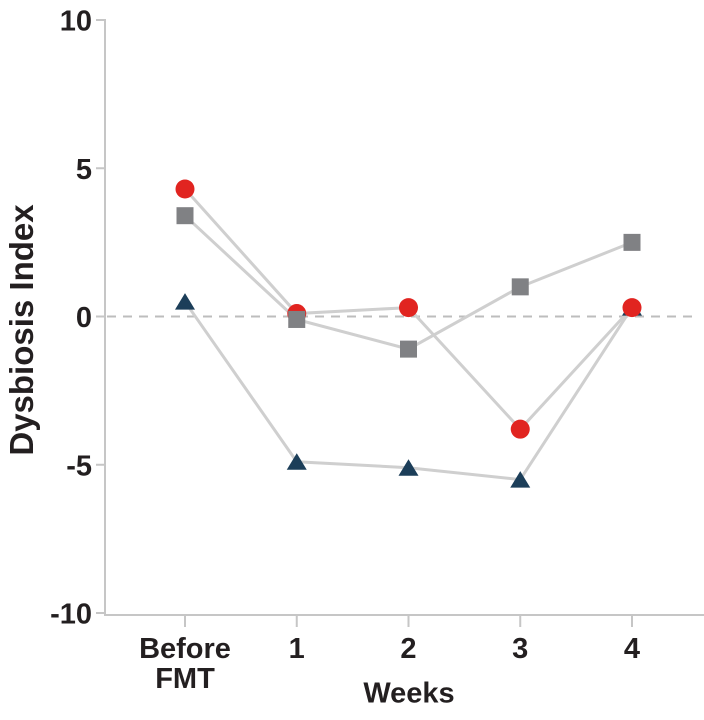  I want to click on y-tick-label: 5, so click(84, 170).